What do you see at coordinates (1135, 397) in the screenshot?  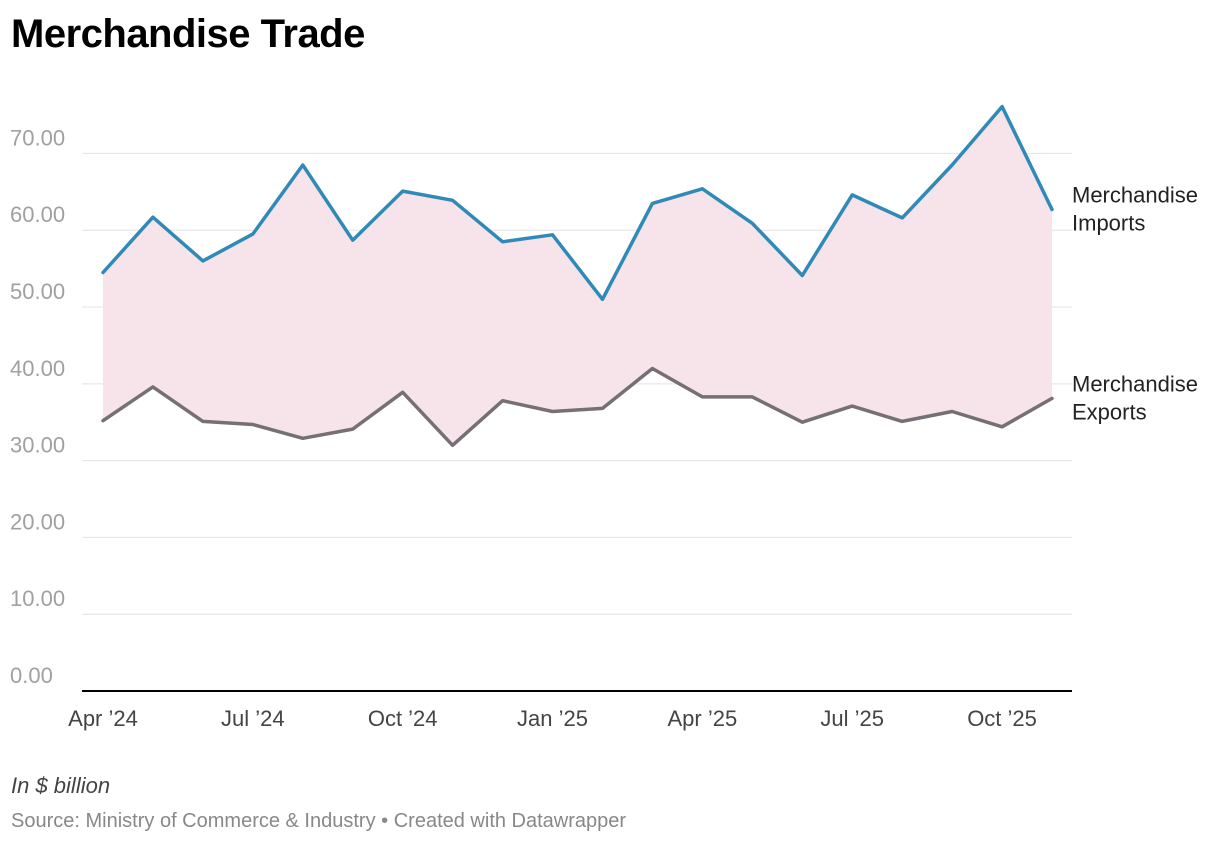 I see `exports-series-label: Merchandise Exports` at bounding box center [1135, 397].